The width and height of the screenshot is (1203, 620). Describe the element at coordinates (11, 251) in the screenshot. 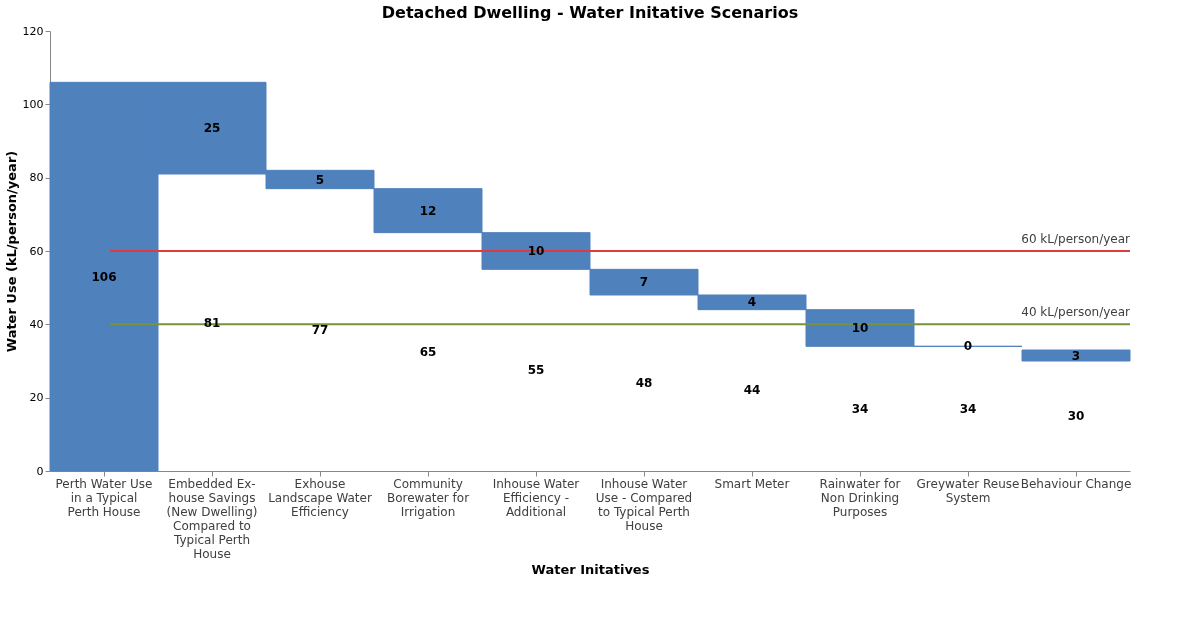

I see `y-axis-title: Water Use (kL/person/year)` at that location.